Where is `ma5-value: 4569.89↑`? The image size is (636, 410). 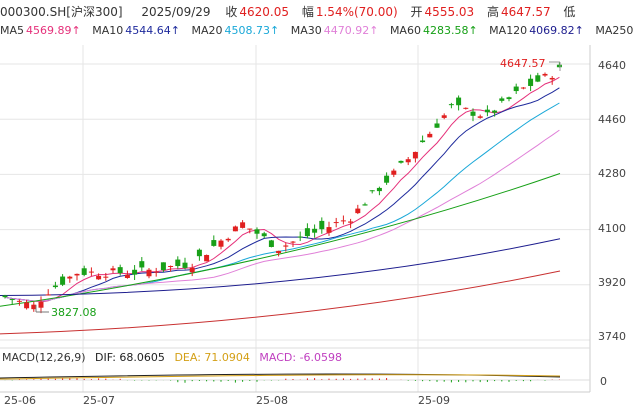 ma5-value: 4569.89↑ is located at coordinates (53, 30).